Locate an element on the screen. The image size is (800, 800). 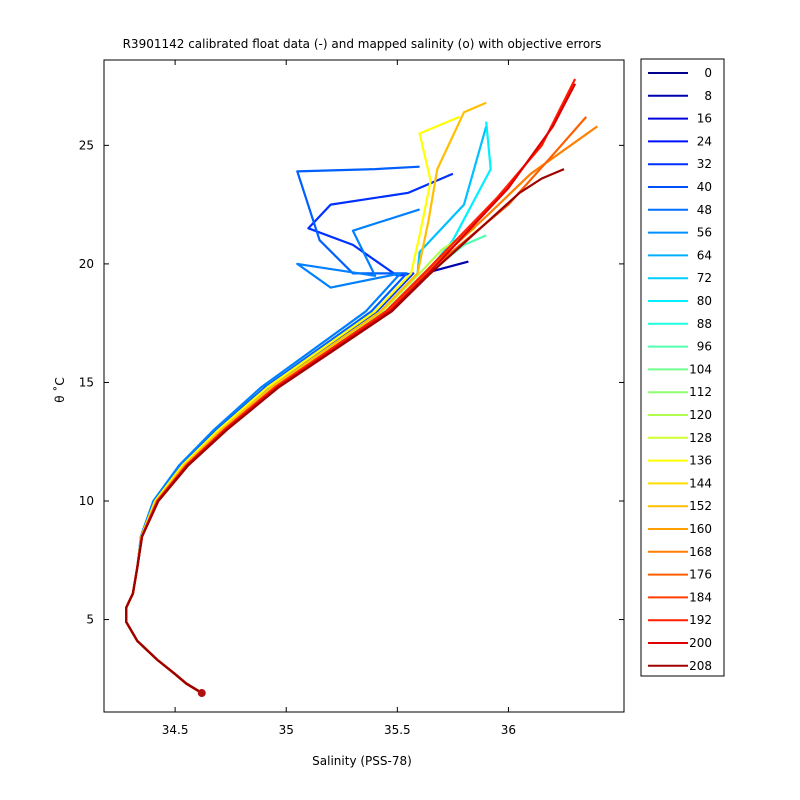
legend-label: 176 is located at coordinates (700, 575).